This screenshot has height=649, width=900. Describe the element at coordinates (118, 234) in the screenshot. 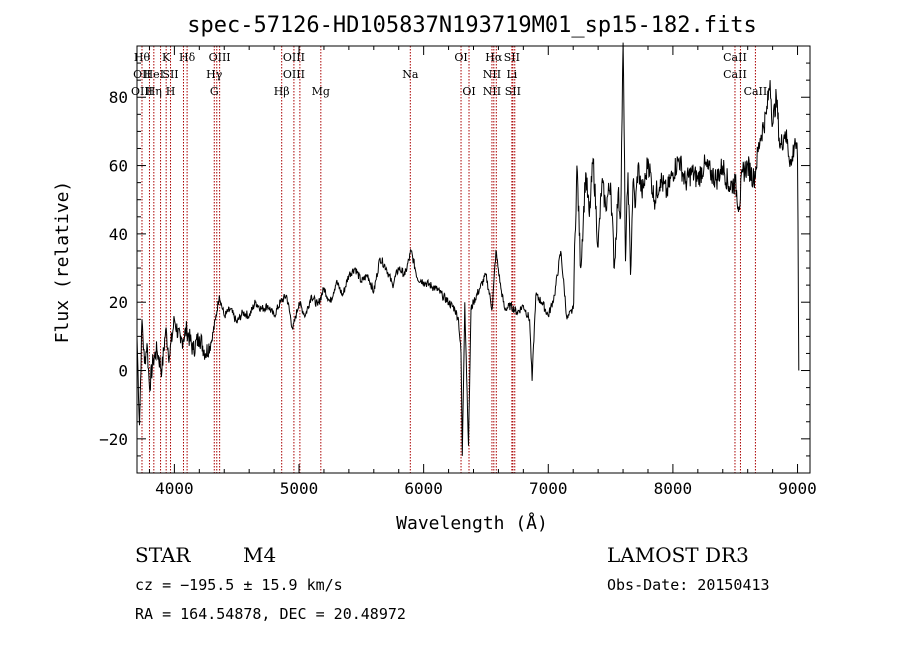

I see `y-tick-label: 40` at that location.